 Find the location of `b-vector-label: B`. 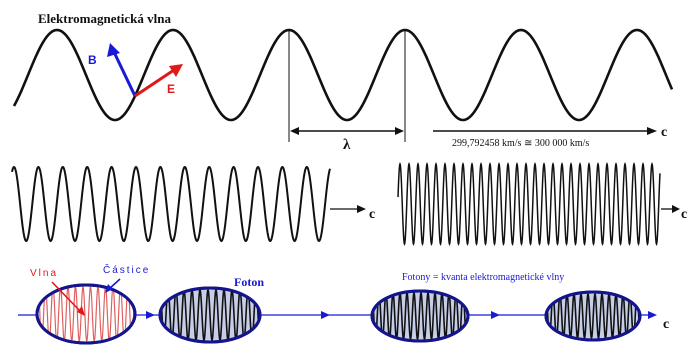

b-vector-label: B is located at coordinates (92, 60).